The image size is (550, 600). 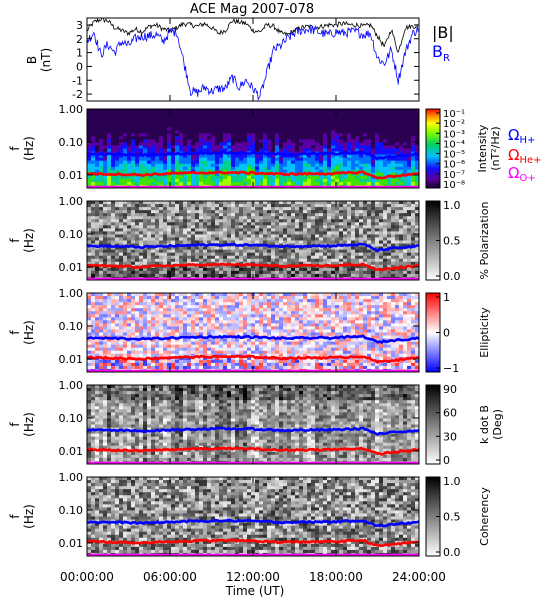 I want to click on freq-ylabel: f, so click(x=15, y=148).